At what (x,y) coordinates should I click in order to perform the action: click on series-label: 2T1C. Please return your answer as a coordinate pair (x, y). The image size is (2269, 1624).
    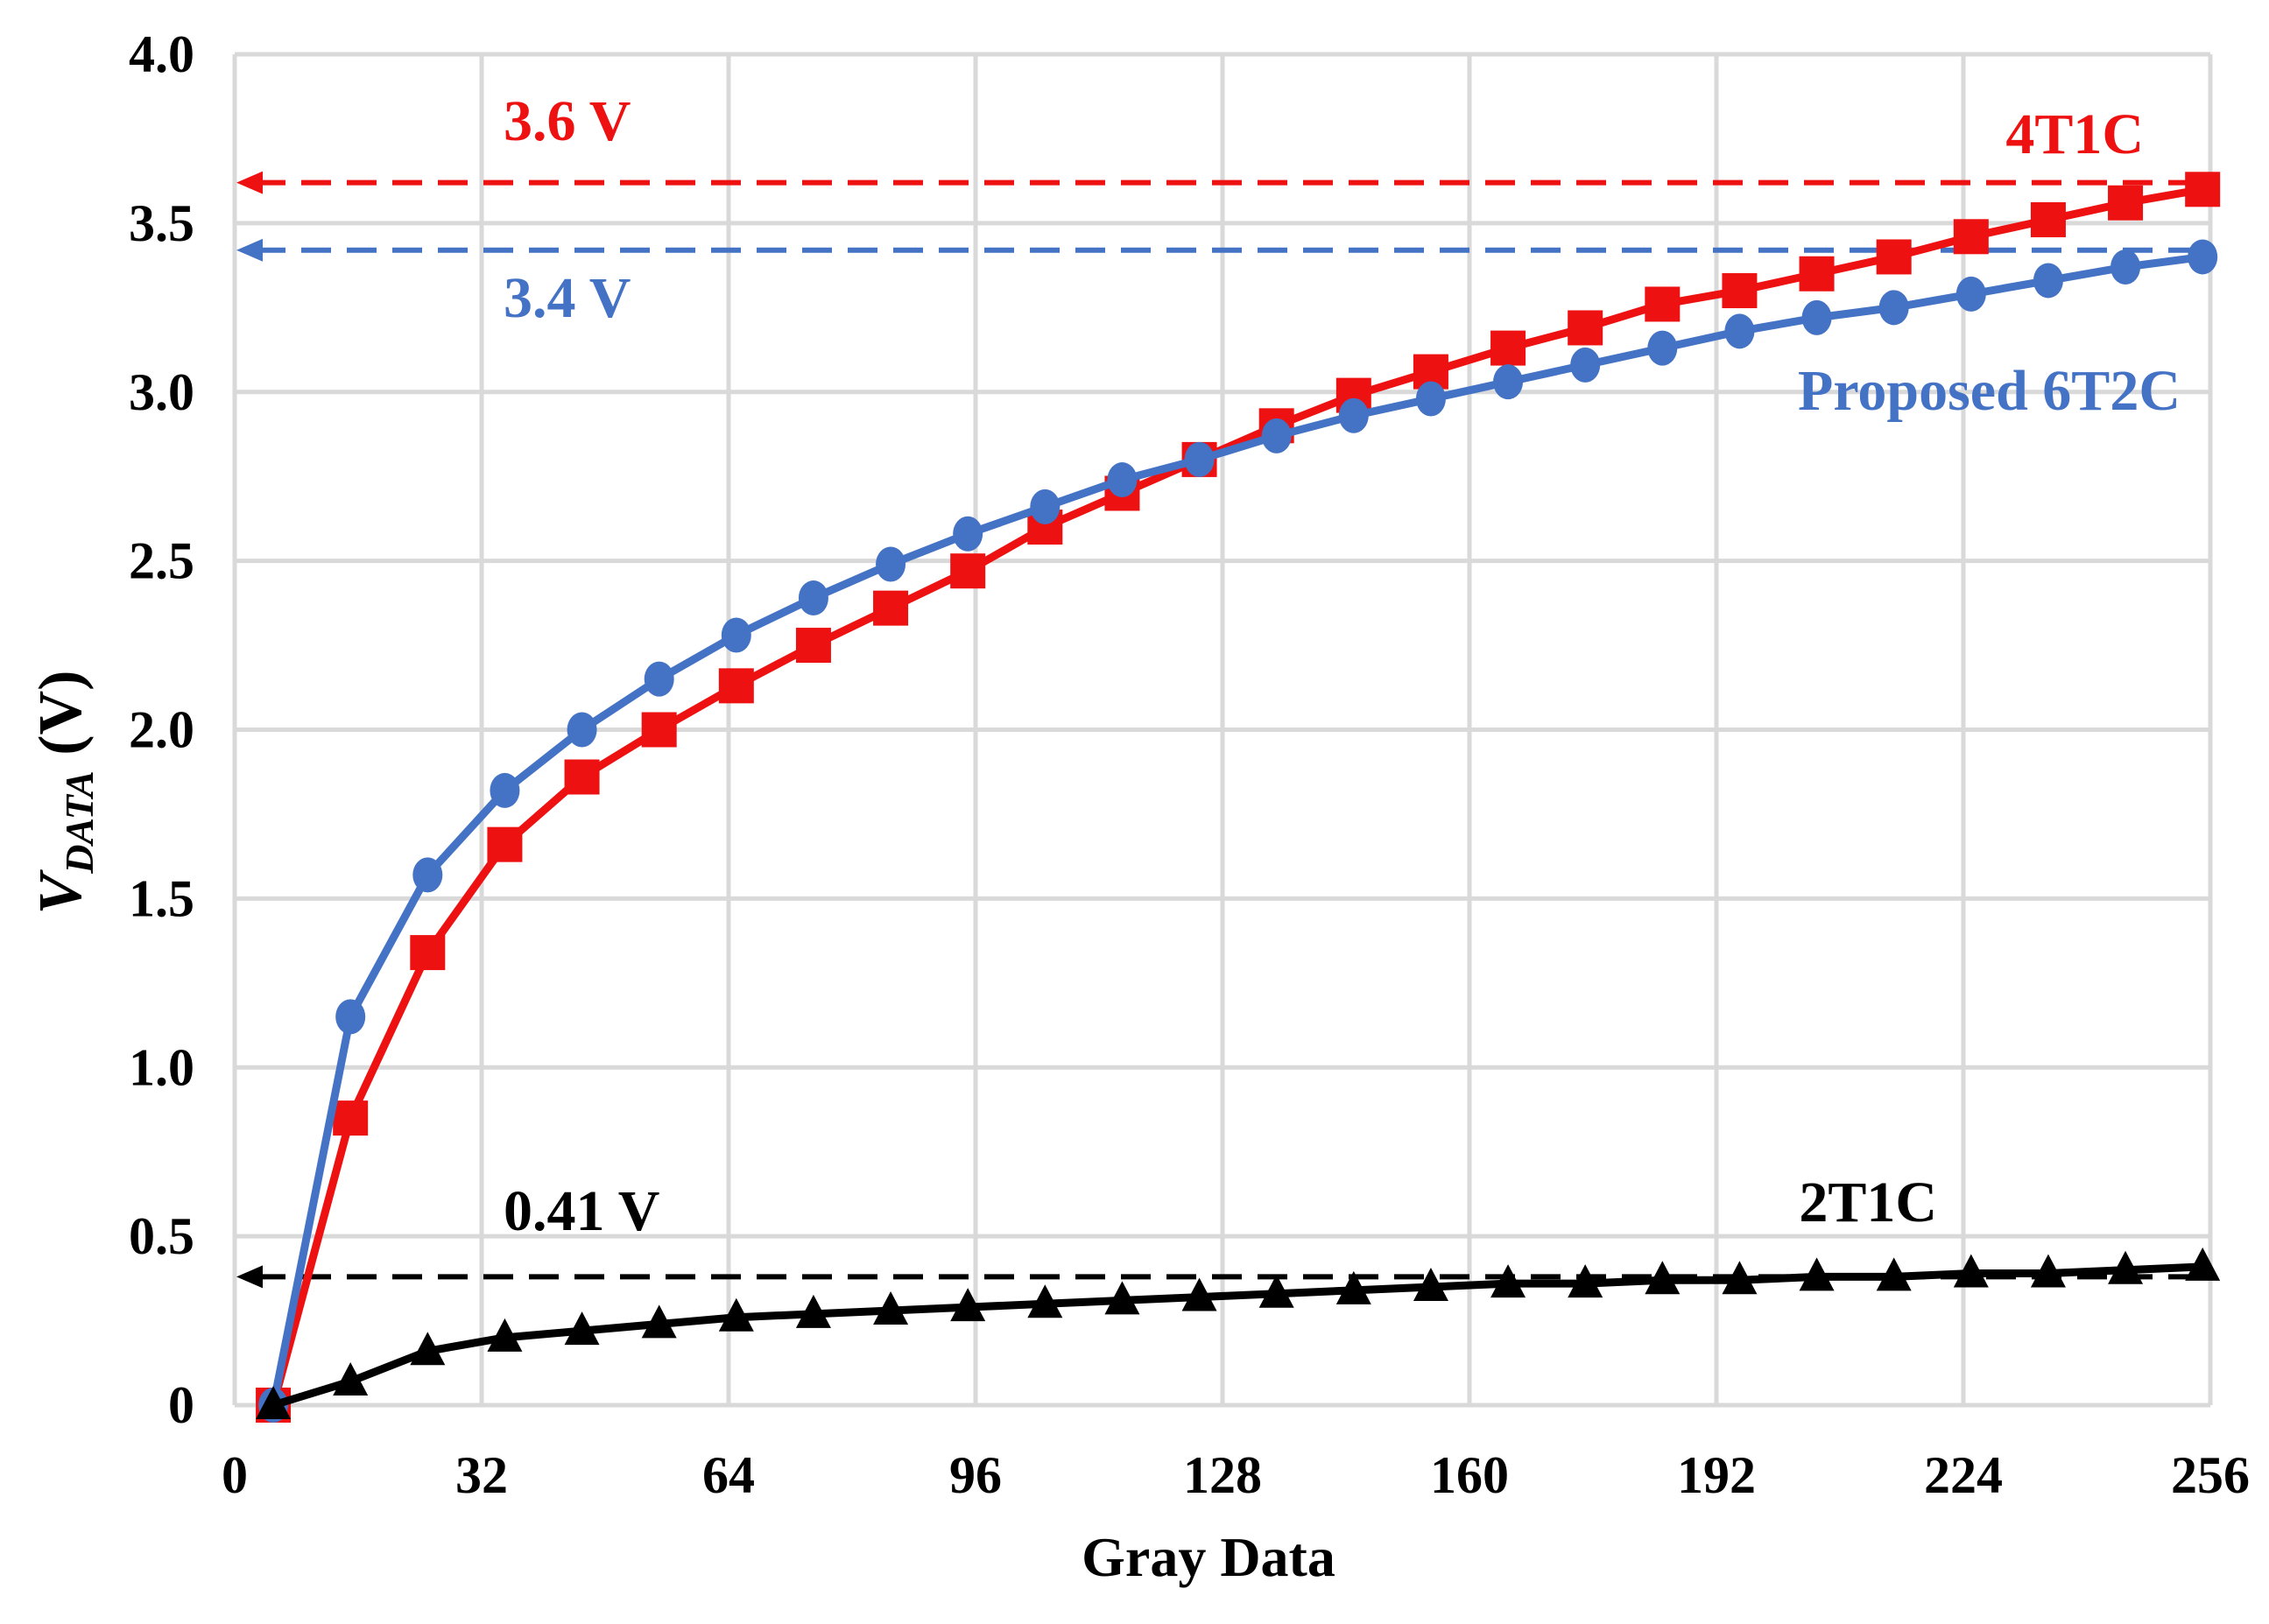
    Looking at the image, I should click on (1868, 1202).